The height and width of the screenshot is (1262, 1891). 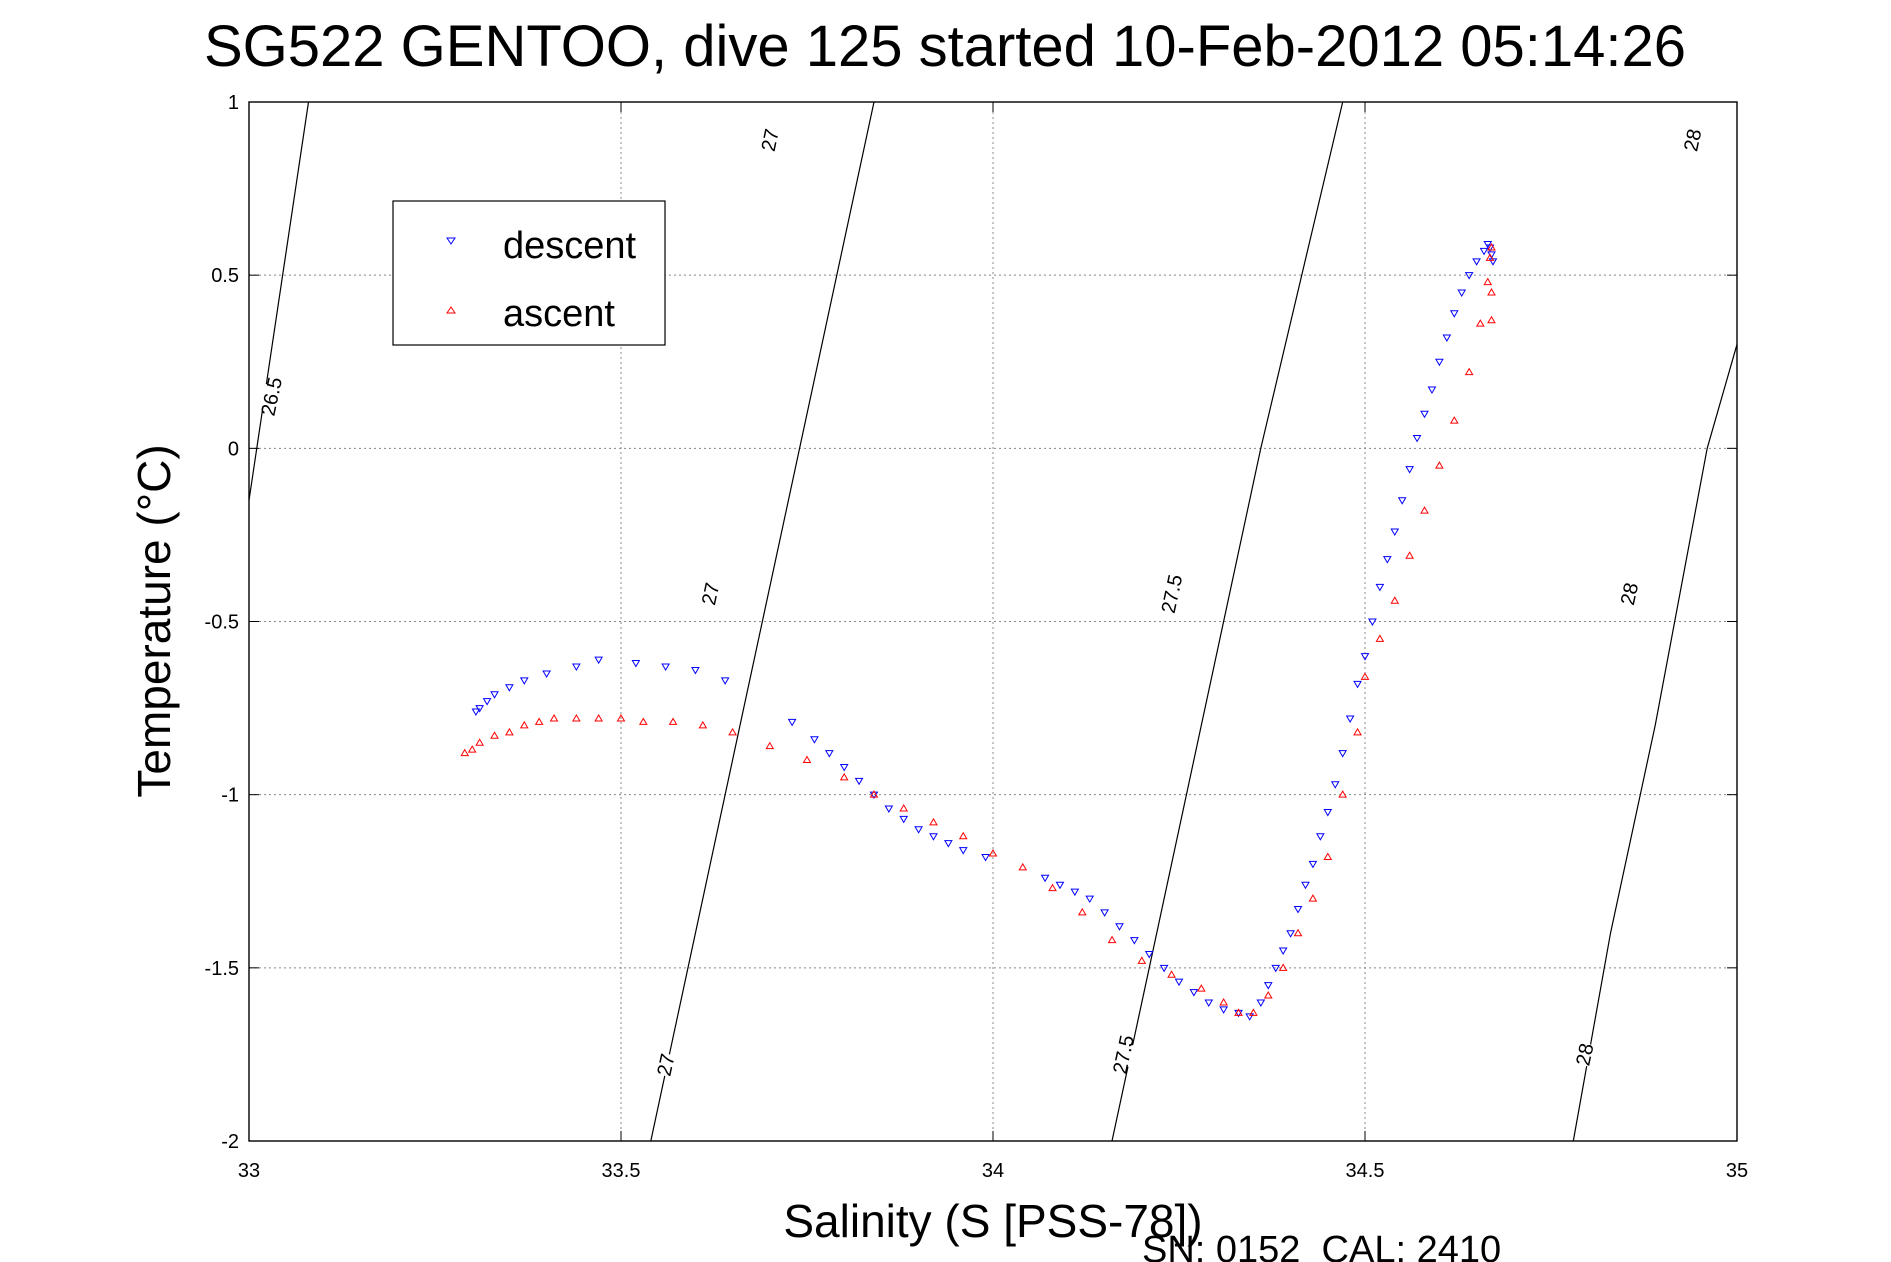 What do you see at coordinates (230, 796) in the screenshot?
I see `y-tick-label: -1` at bounding box center [230, 796].